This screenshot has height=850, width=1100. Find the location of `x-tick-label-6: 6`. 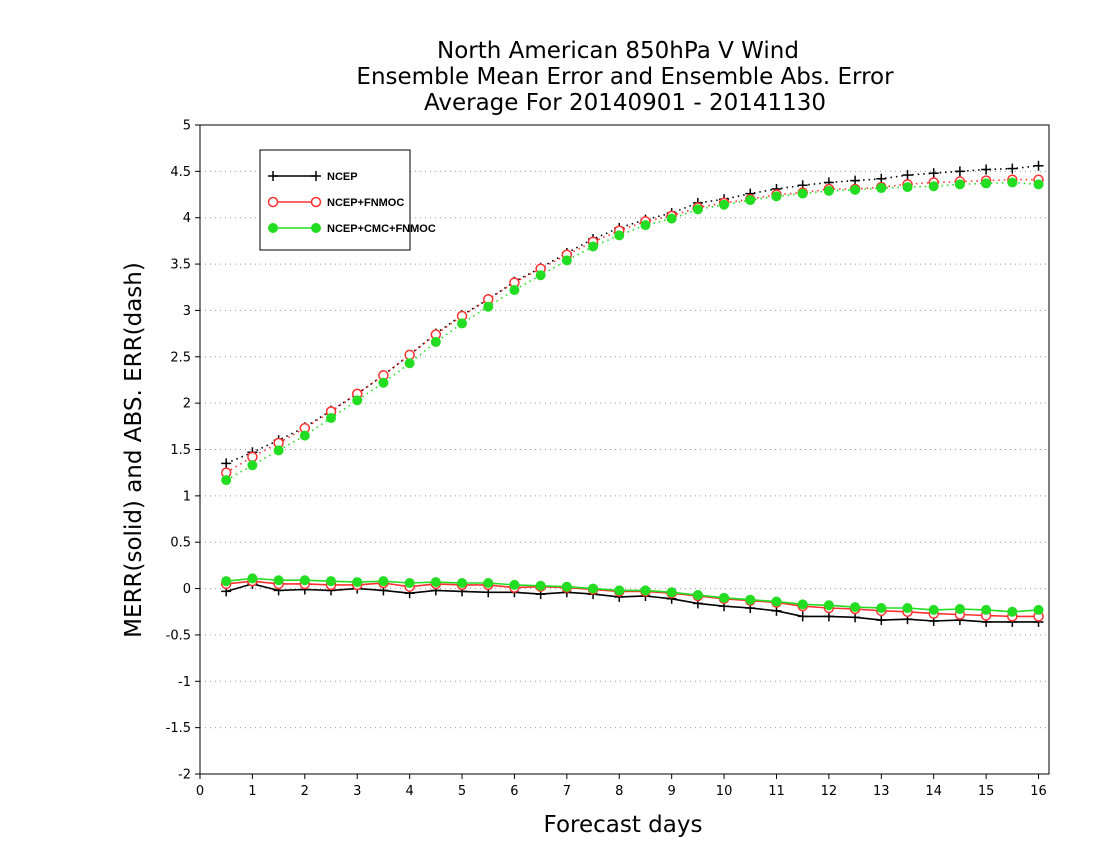

x-tick-label-6: 6 is located at coordinates (514, 791).